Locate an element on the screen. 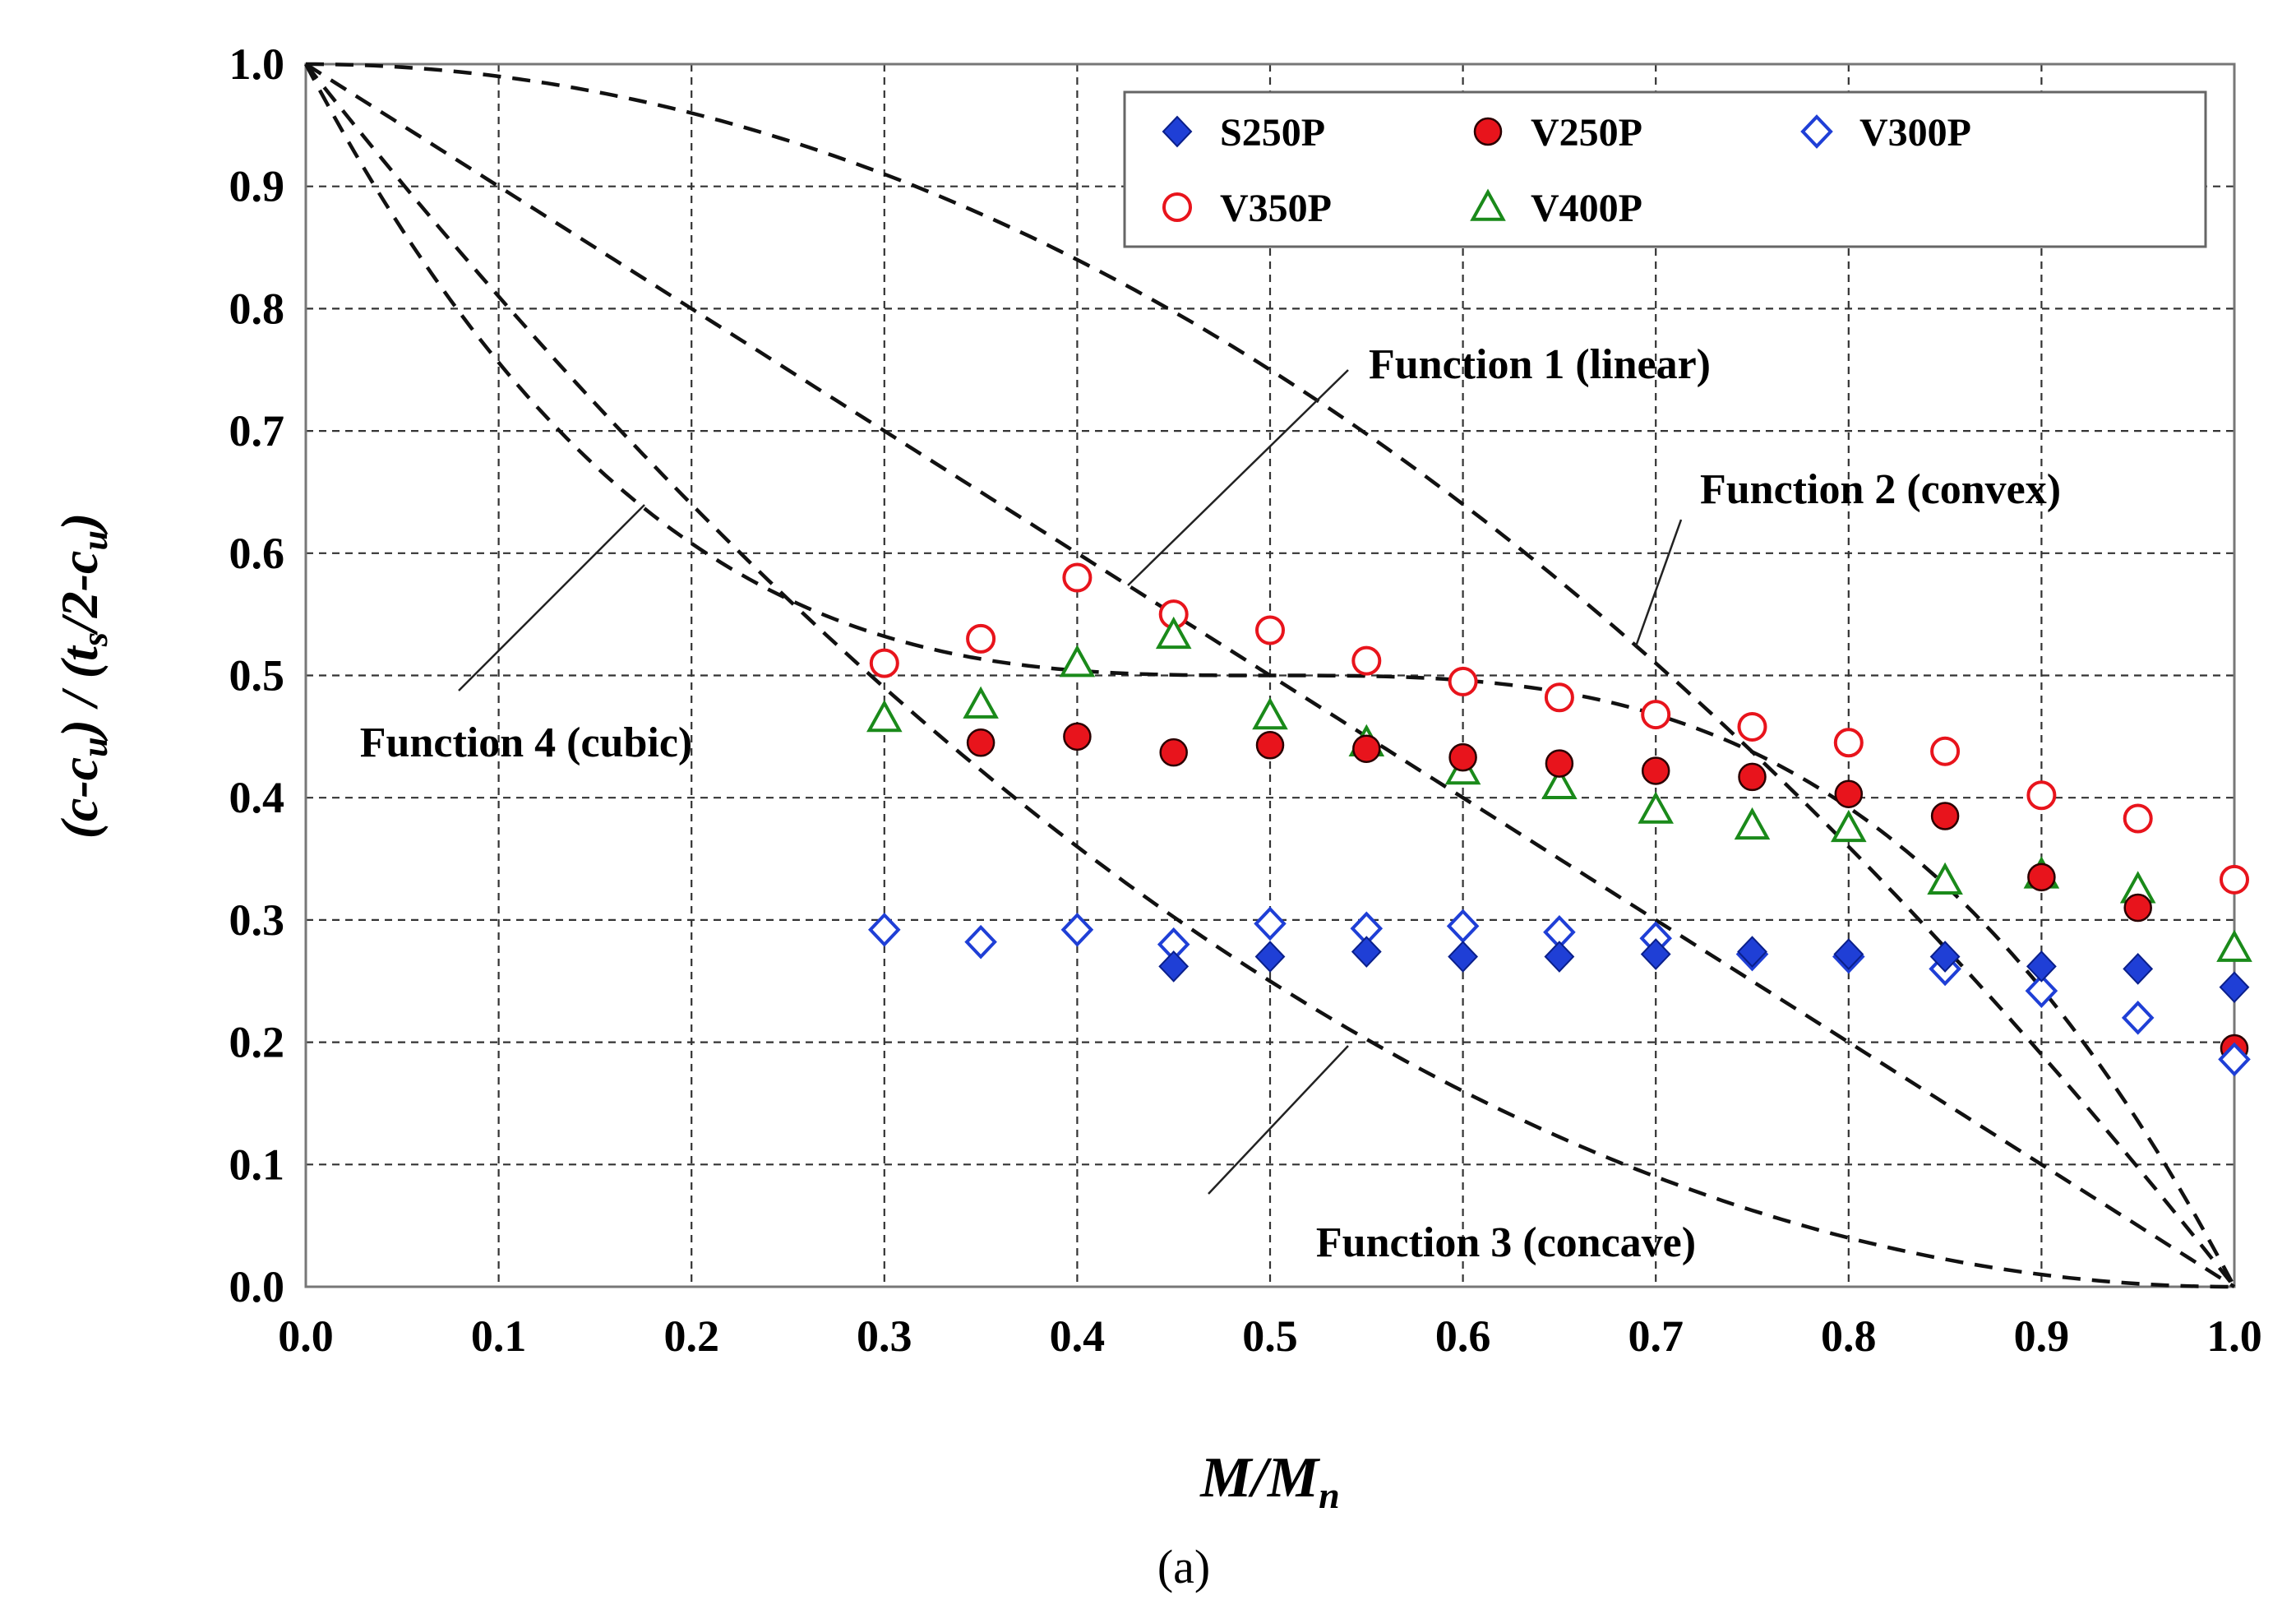  x-tick-label-2: 0.2 is located at coordinates (691, 1336).